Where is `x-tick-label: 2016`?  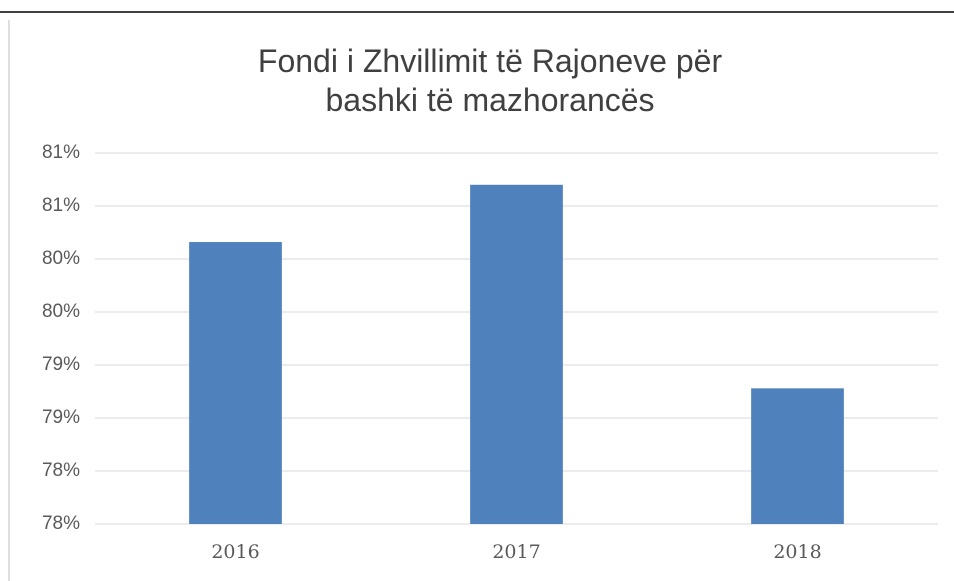 x-tick-label: 2016 is located at coordinates (235, 552).